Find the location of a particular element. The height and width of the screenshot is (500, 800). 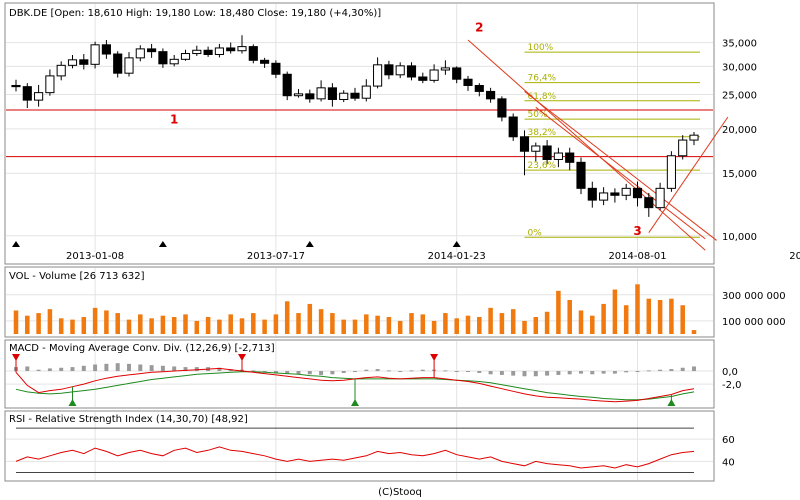

price-tick-label: 35,000 is located at coordinates (739, 44).